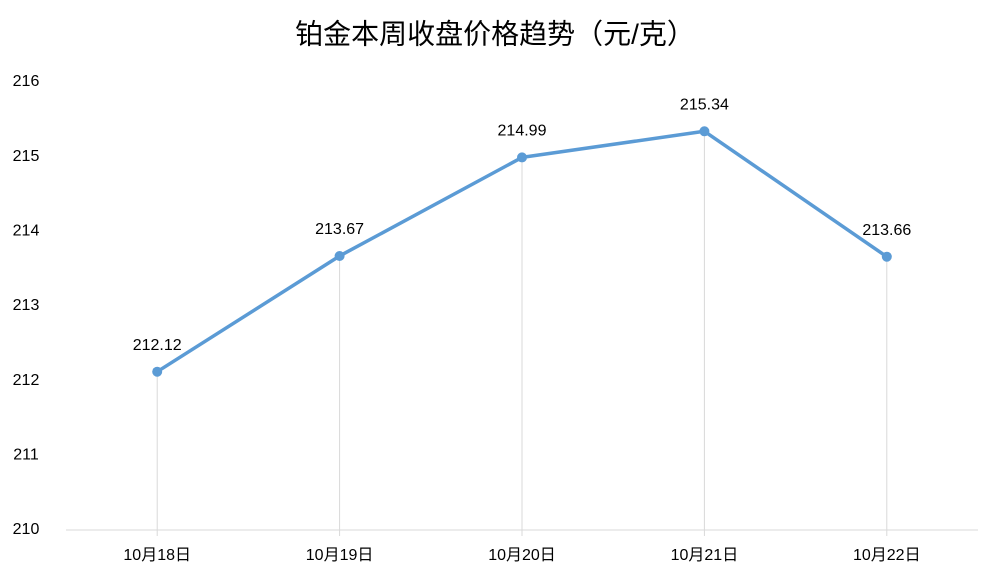 The image size is (1004, 583). Describe the element at coordinates (26, 305) in the screenshot. I see `y-tick-label: 213` at that location.